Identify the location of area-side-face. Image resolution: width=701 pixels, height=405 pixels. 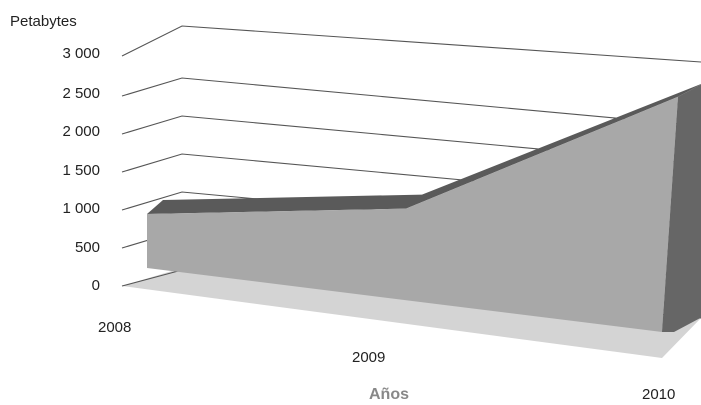
(681, 208).